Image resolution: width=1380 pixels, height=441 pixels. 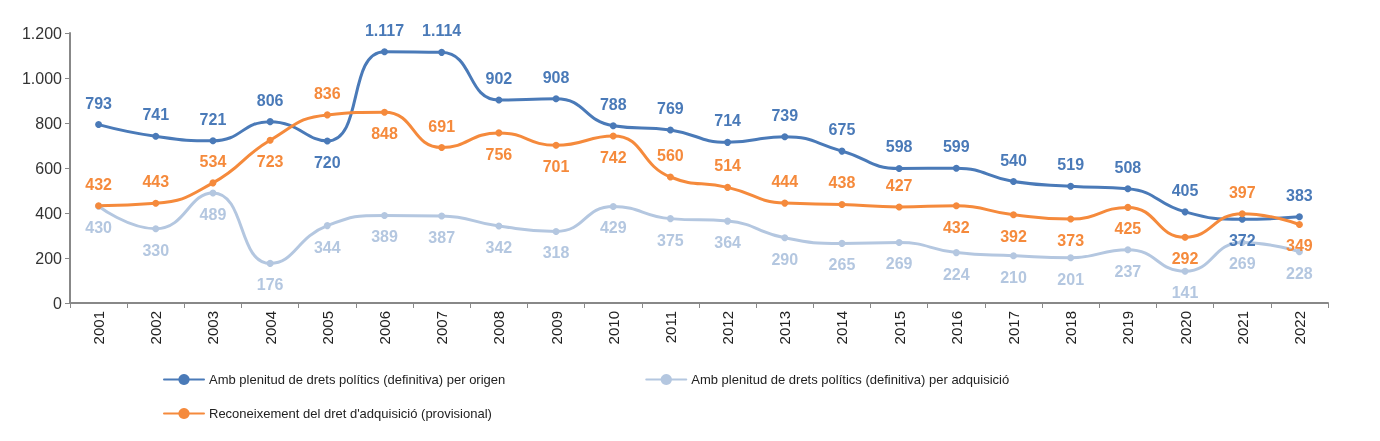 What do you see at coordinates (842, 183) in the screenshot?
I see `data-label: 438` at bounding box center [842, 183].